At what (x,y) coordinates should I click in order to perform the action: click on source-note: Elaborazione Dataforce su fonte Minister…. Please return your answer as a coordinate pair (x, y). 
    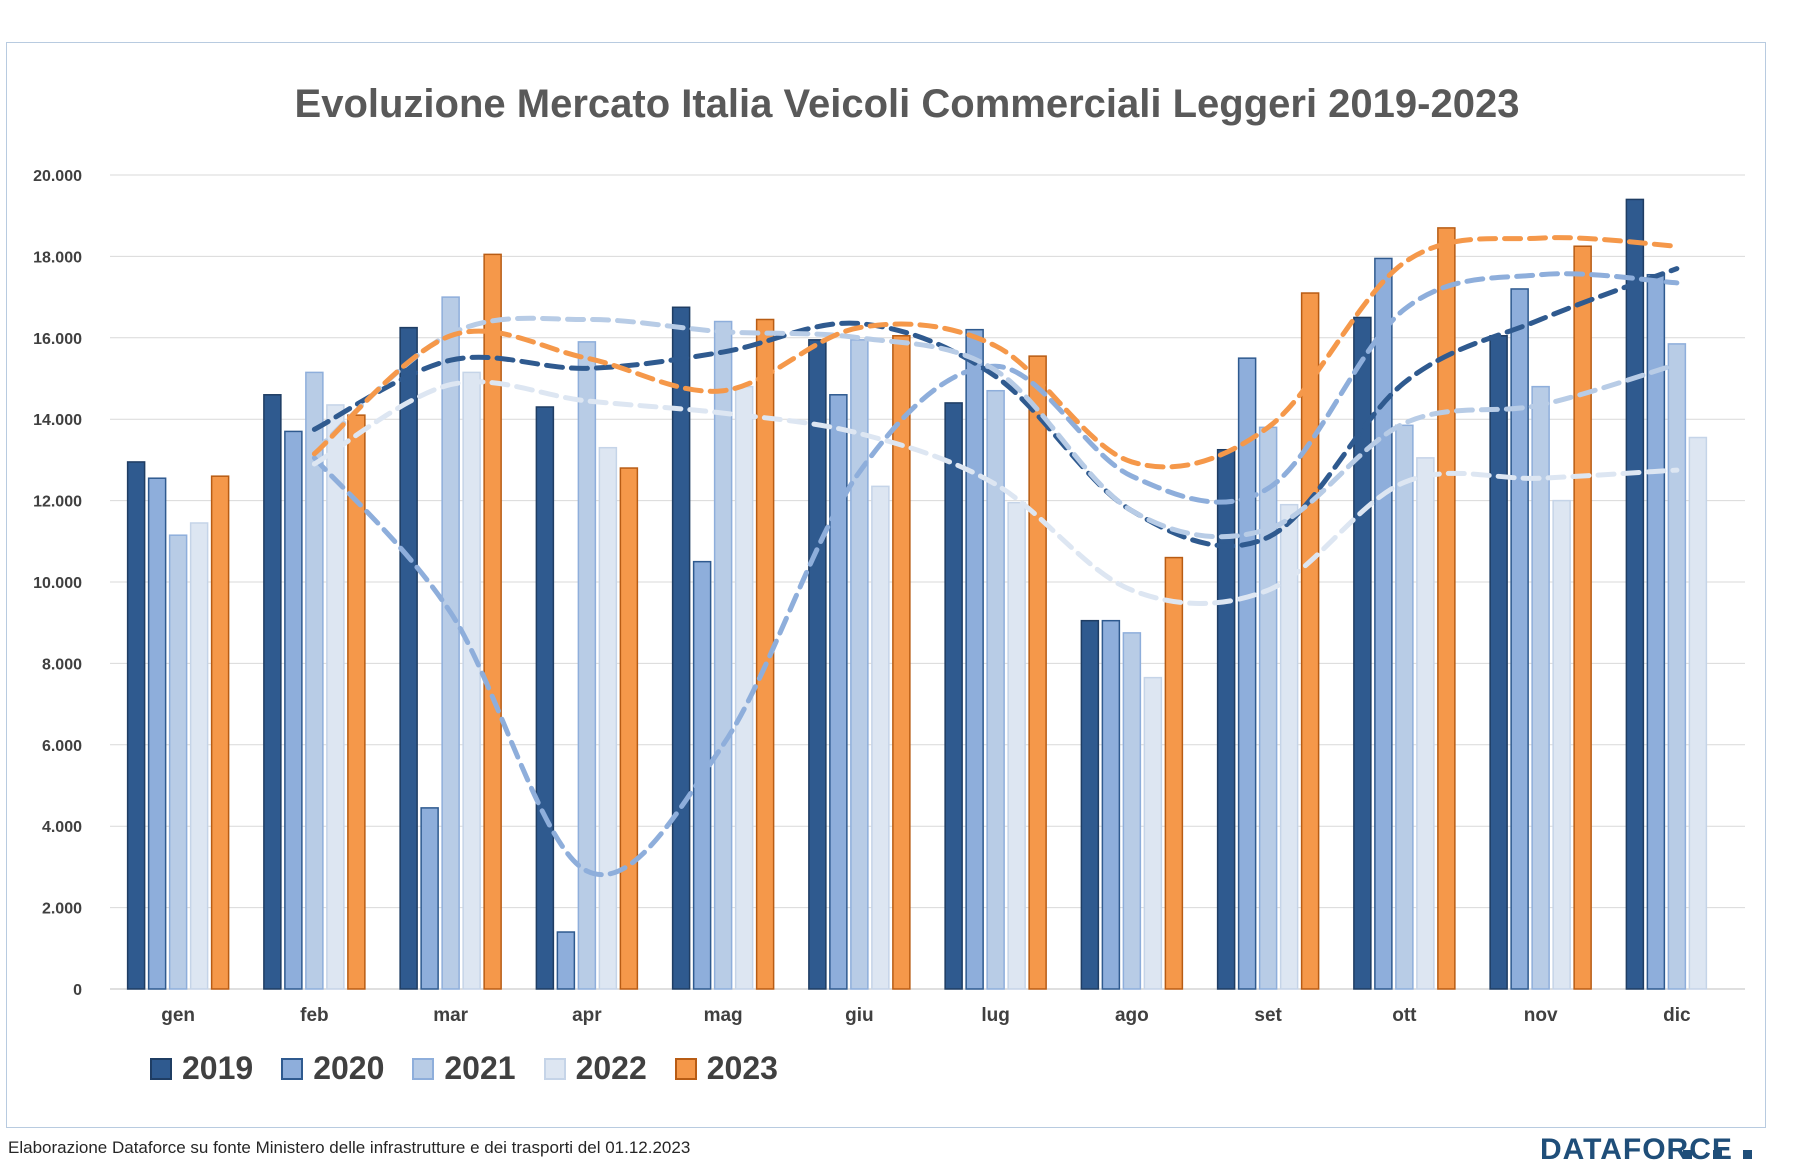
    Looking at the image, I should click on (349, 1147).